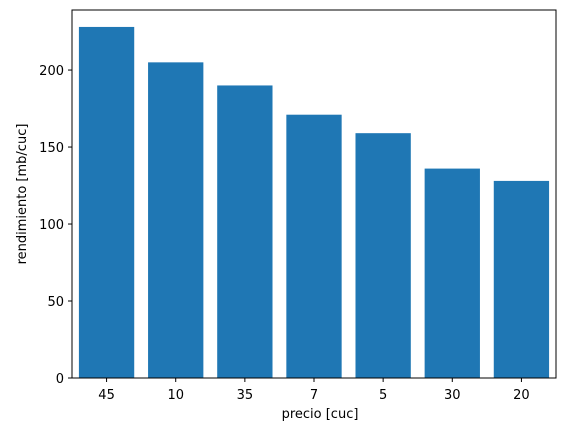  Describe the element at coordinates (51, 225) in the screenshot. I see `y-tick-label: 100` at that location.